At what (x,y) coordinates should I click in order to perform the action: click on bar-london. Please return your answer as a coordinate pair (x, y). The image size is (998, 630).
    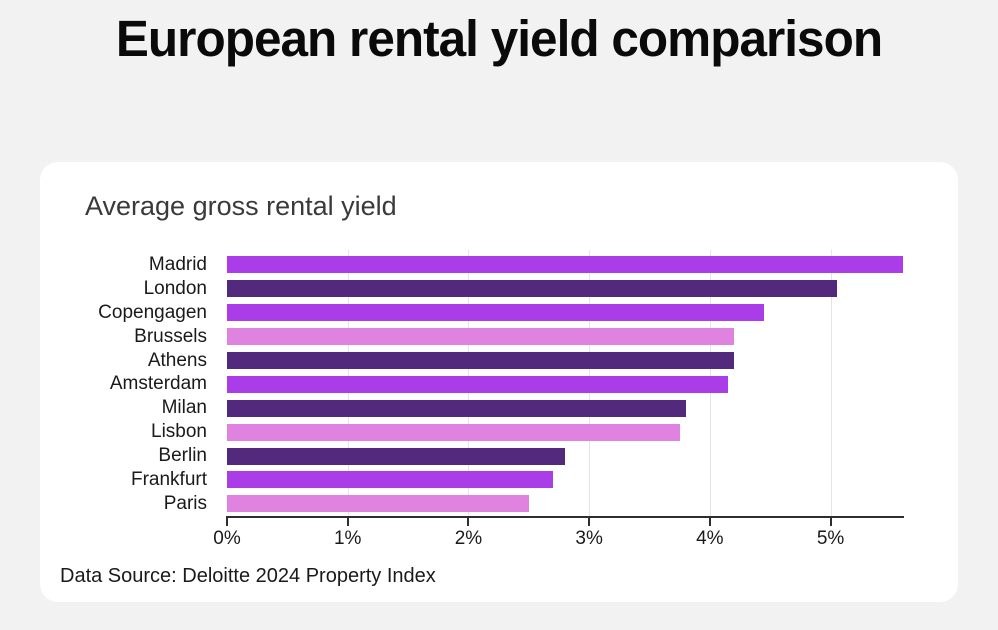
    Looking at the image, I should click on (532, 289).